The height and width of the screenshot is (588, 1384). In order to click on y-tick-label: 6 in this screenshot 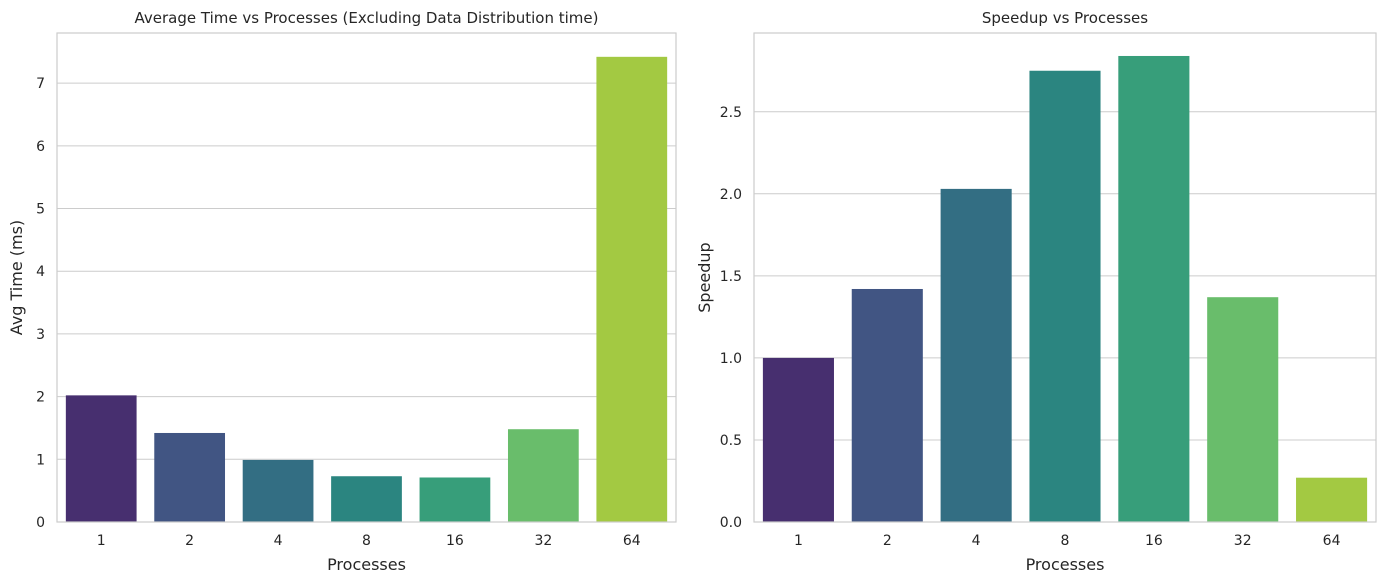, I will do `click(40, 147)`.